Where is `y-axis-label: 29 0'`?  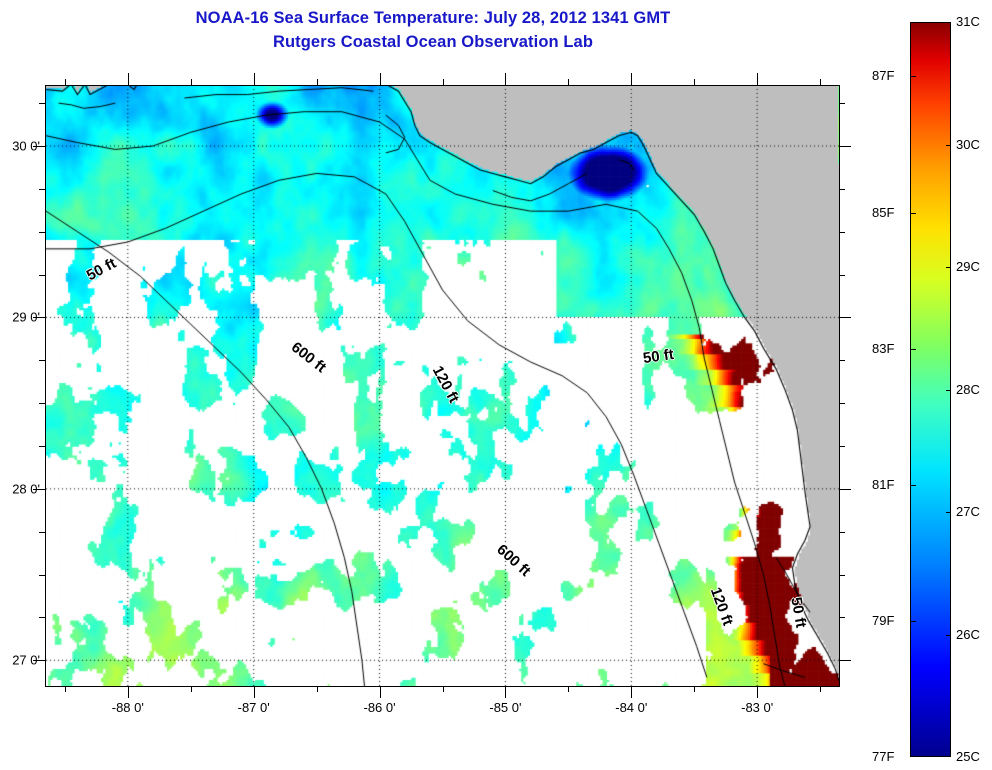 y-axis-label: 29 0' is located at coordinates (26, 317).